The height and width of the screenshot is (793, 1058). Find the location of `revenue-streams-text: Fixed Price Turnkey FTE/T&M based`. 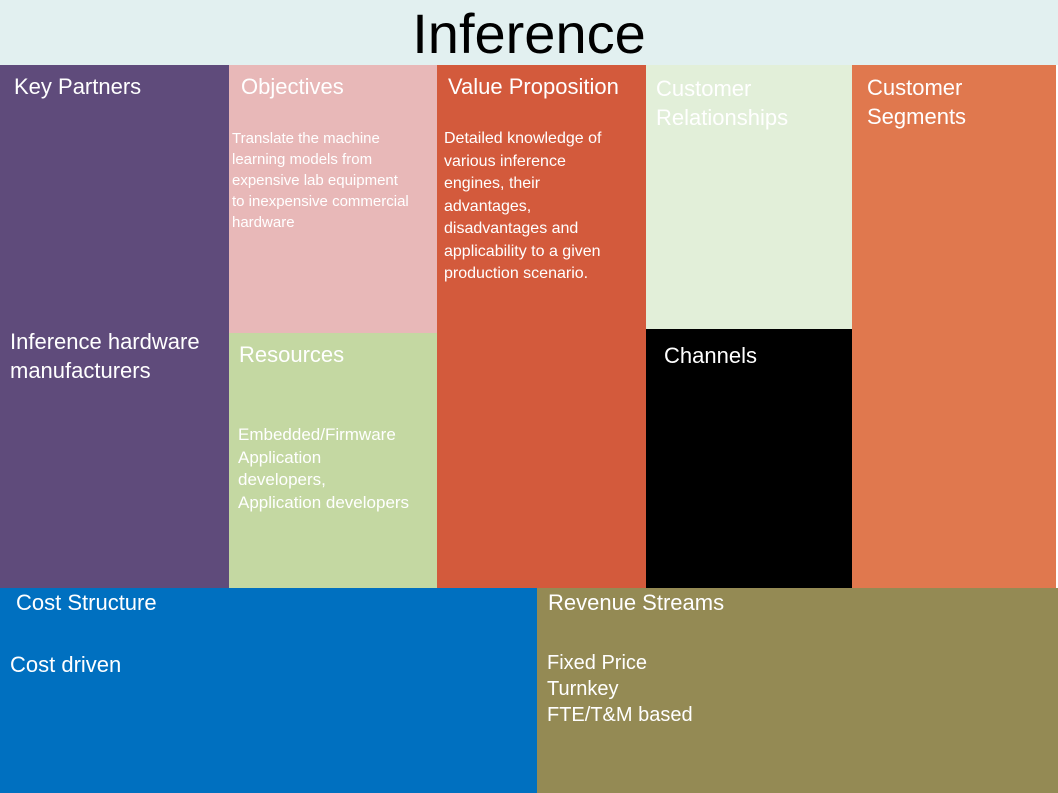

revenue-streams-text: Fixed Price Turnkey FTE/T&M based is located at coordinates (620, 689).